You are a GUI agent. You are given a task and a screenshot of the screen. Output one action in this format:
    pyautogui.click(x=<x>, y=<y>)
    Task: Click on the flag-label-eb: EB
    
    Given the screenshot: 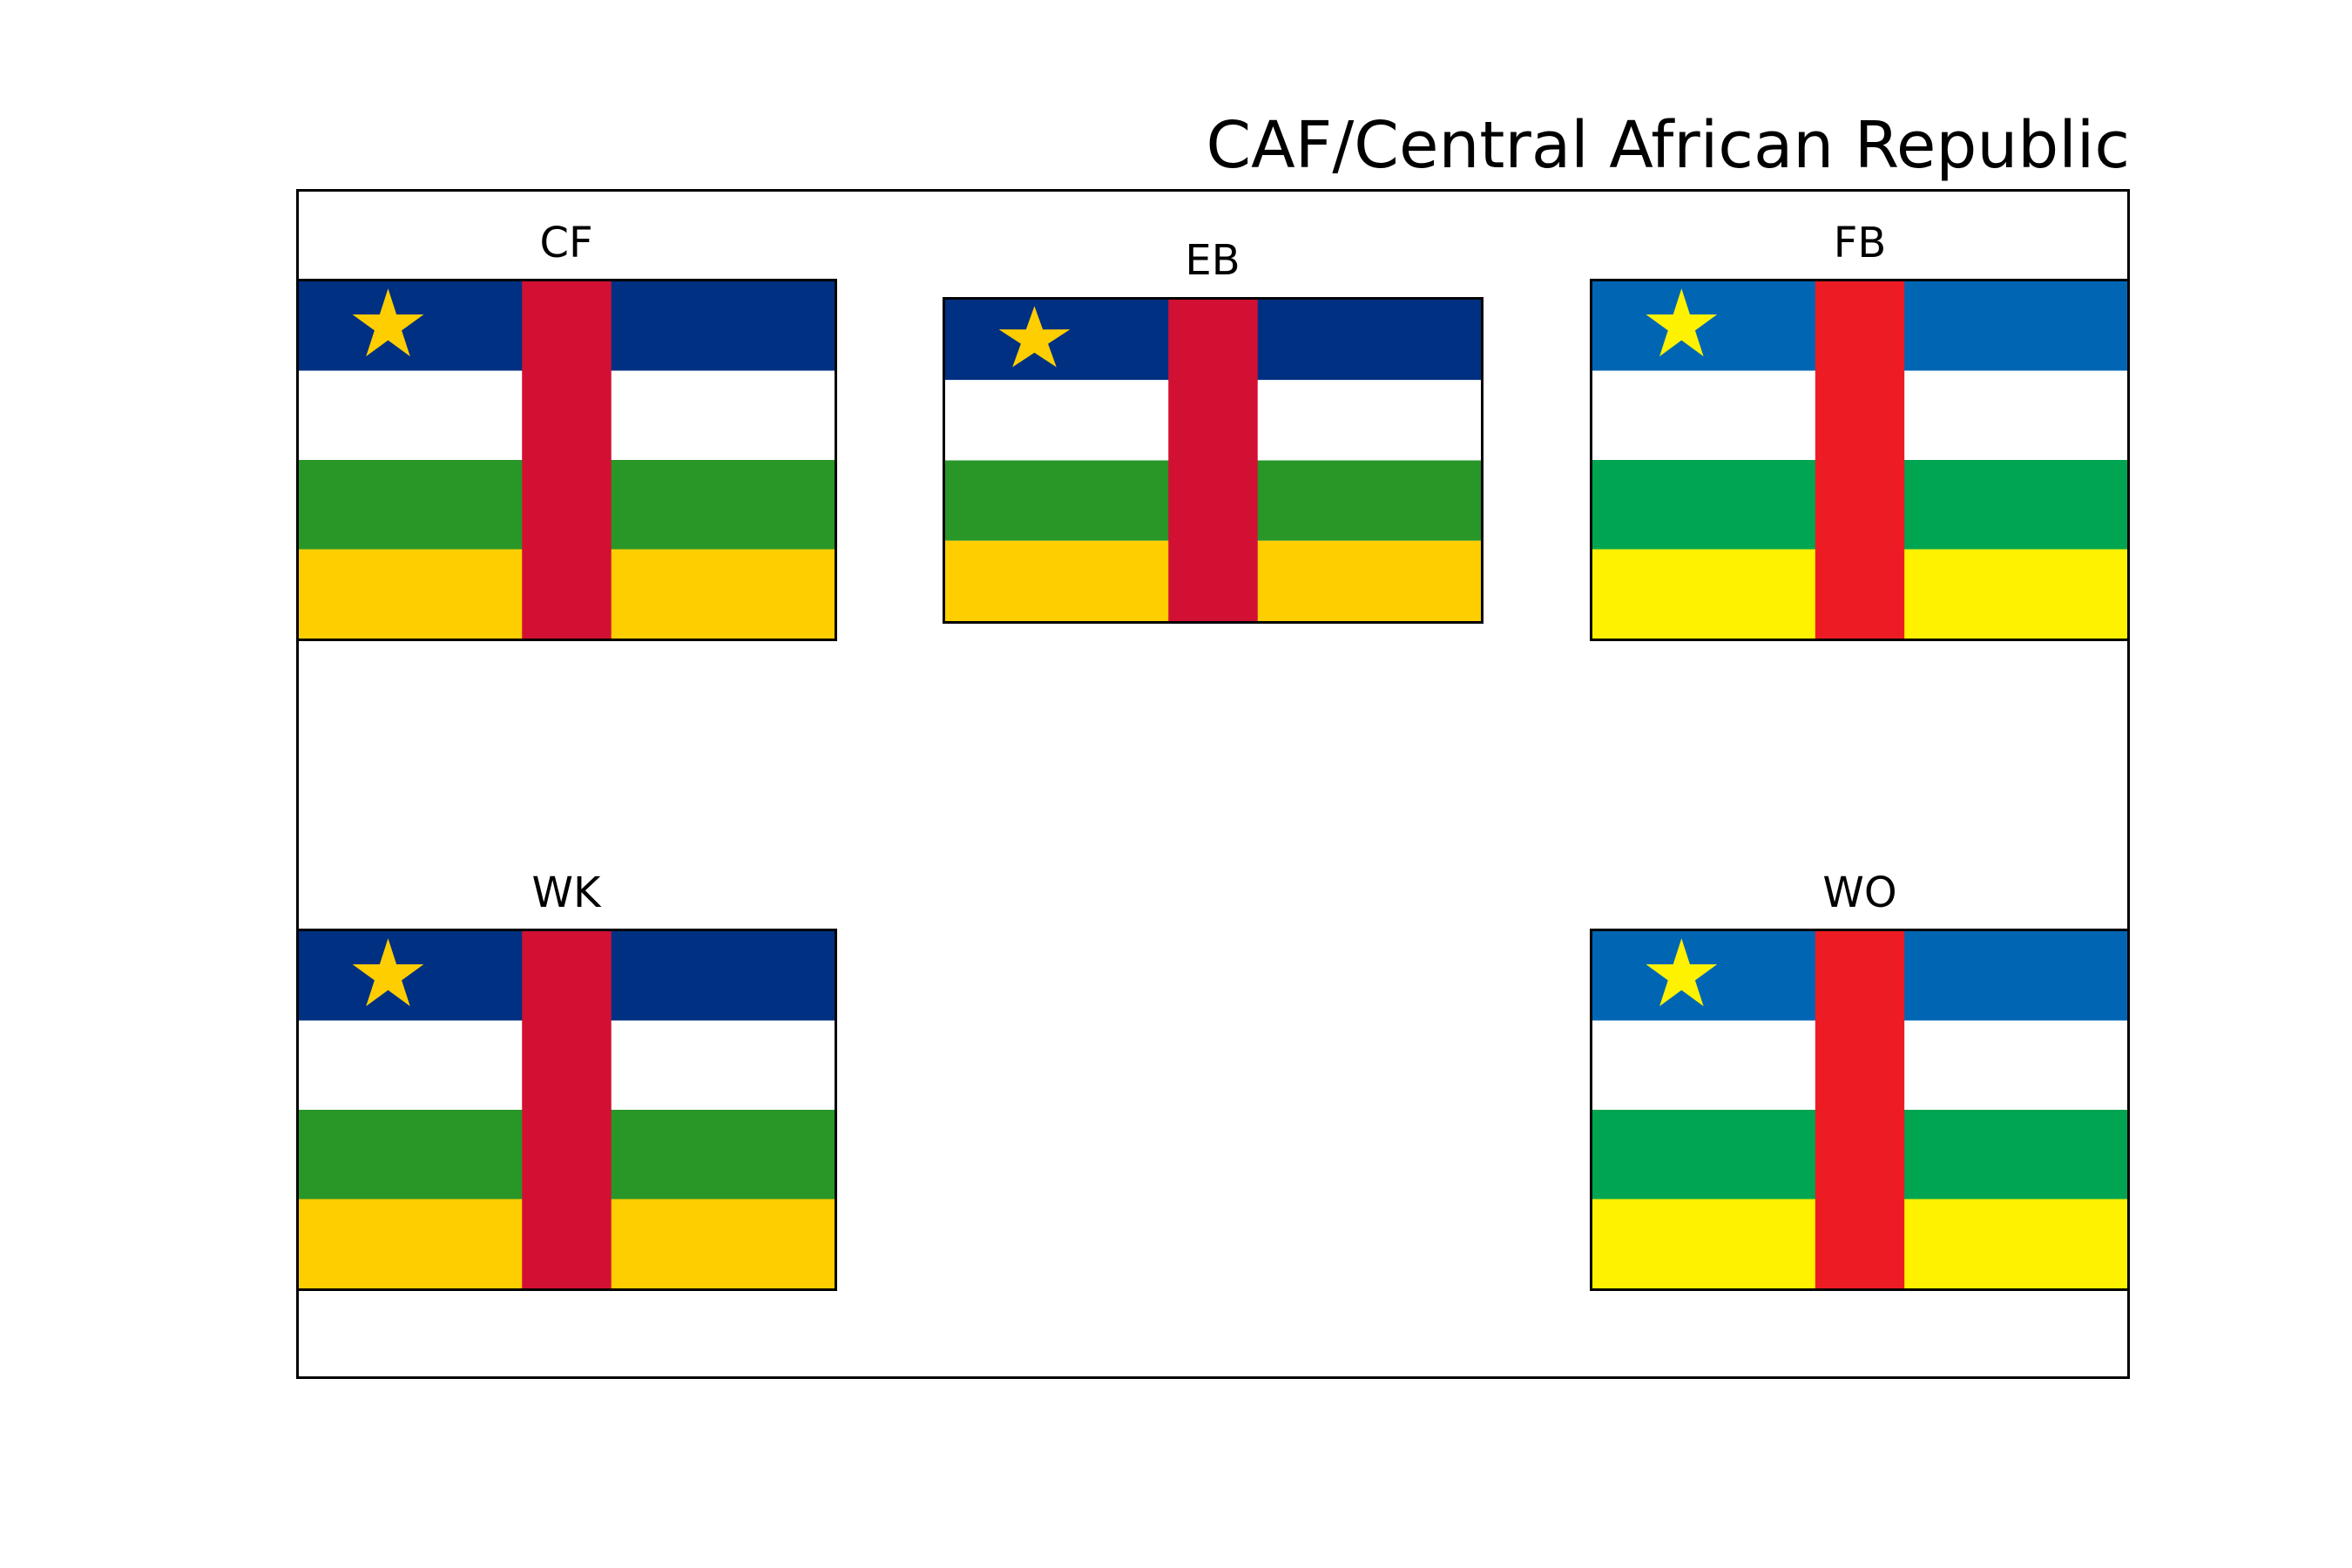 What is the action you would take?
    pyautogui.click(x=1212, y=260)
    